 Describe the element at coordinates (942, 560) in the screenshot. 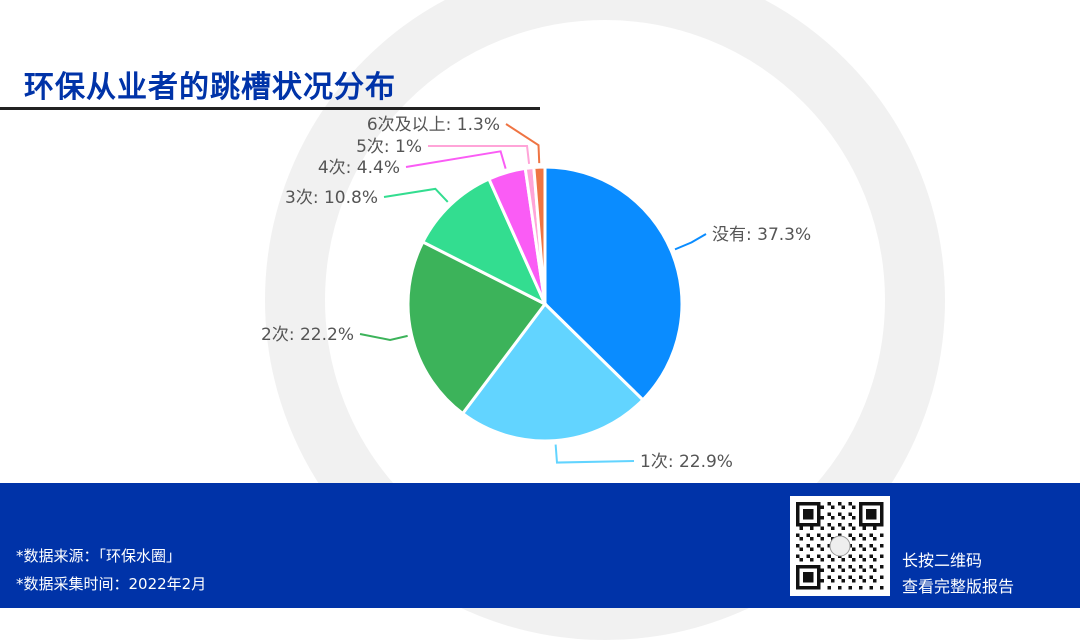

I see `qr-caption-1: 长按二维码` at that location.